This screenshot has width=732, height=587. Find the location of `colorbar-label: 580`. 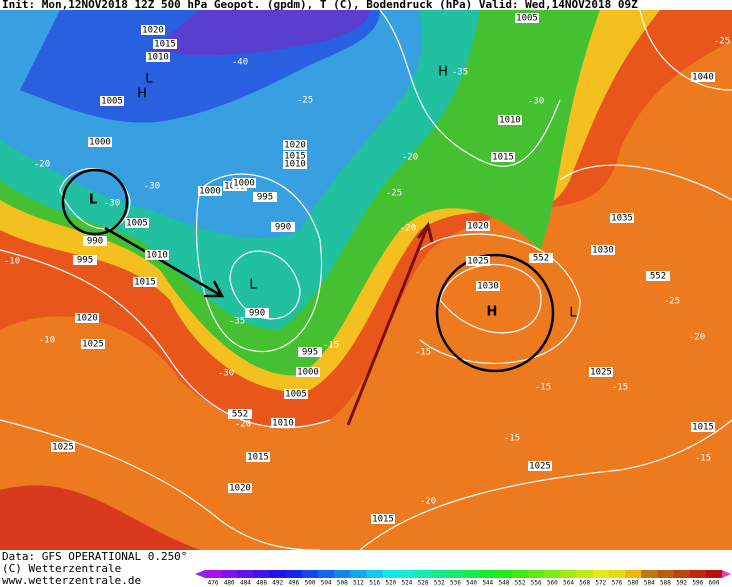

colorbar-label: 580 is located at coordinates (633, 583).